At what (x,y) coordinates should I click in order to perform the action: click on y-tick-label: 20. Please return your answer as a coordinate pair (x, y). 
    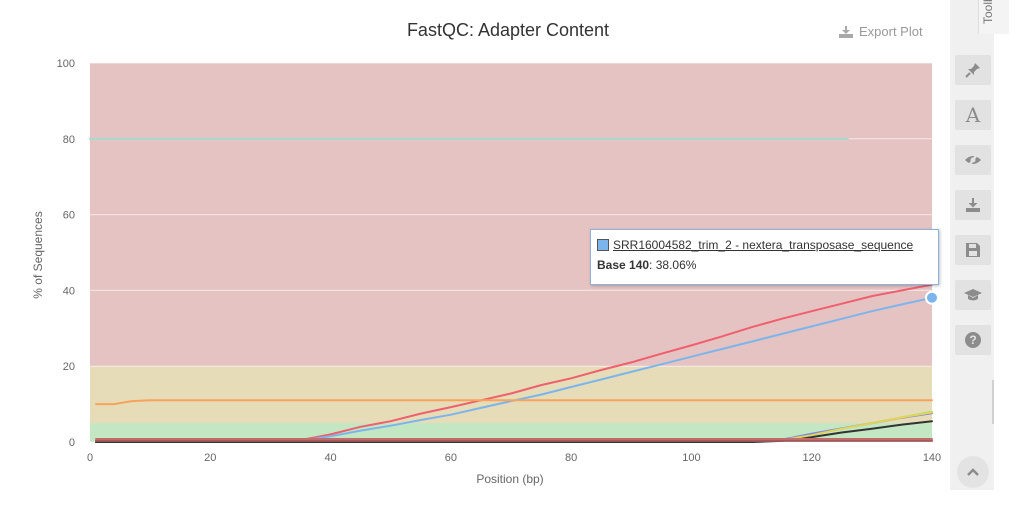
    Looking at the image, I should click on (69, 367).